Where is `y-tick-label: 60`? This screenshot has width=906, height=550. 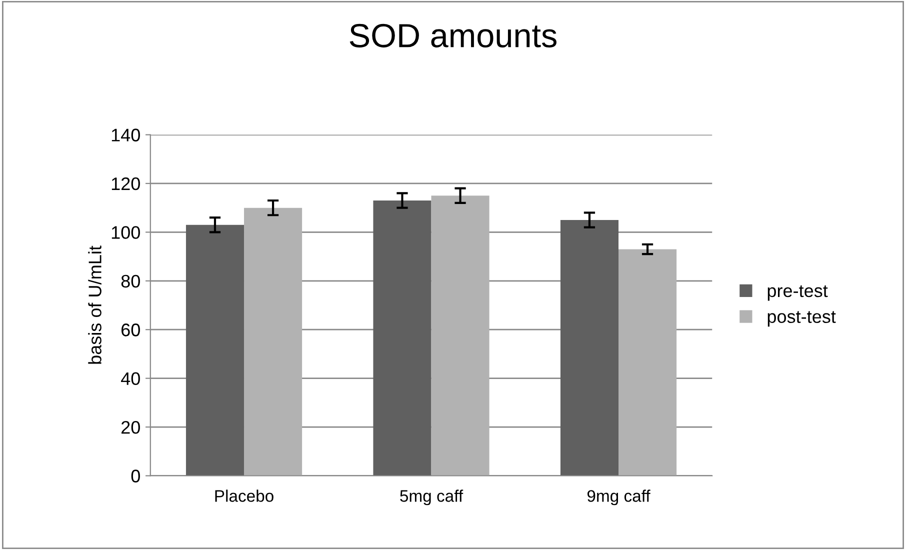
y-tick-label: 60 is located at coordinates (131, 330).